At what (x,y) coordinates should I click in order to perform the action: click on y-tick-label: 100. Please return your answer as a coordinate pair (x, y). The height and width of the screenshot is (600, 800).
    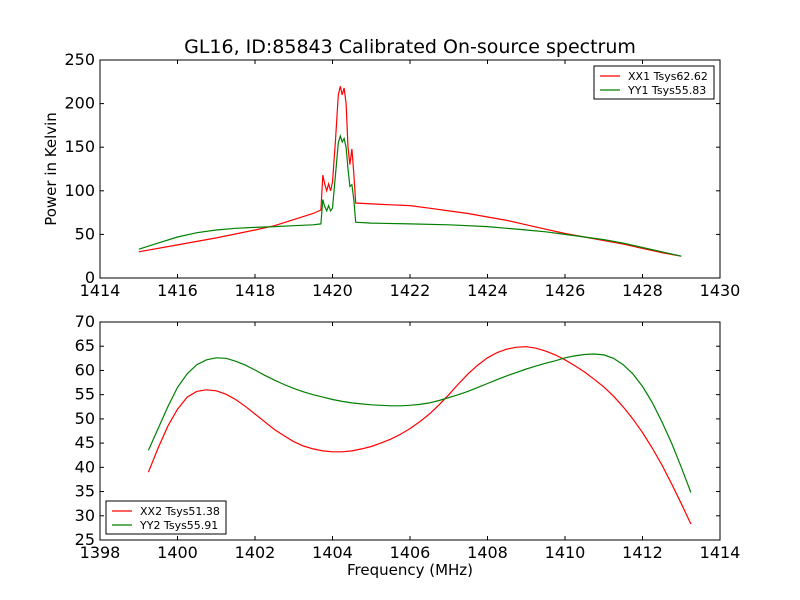
    Looking at the image, I should click on (79, 190).